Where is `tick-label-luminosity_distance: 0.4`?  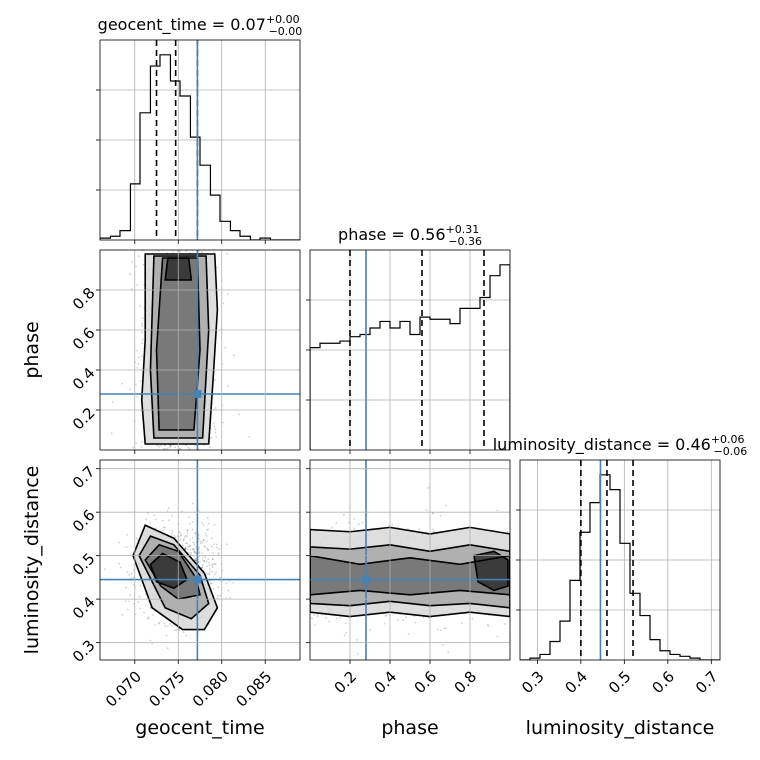 tick-label-luminosity_distance: 0.4 is located at coordinates (577, 683).